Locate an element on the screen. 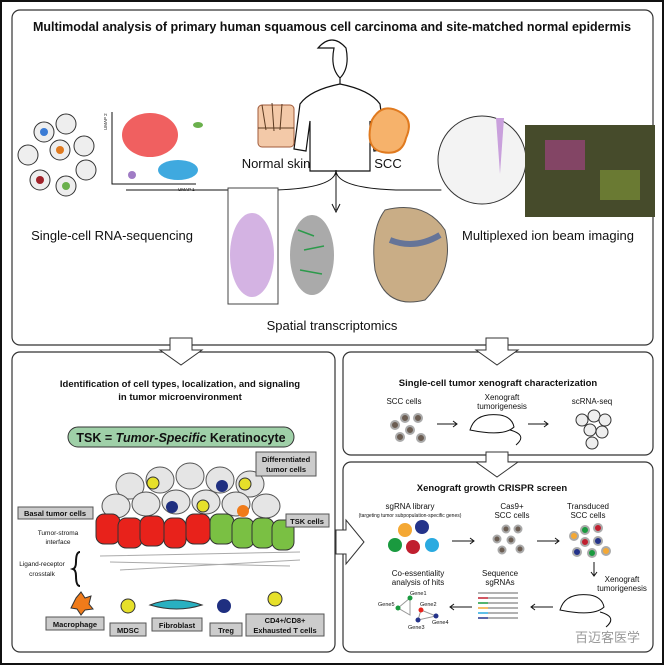 Image resolution: width=664 pixels, height=665 pixels. basal-tumor-cells is located at coordinates (153, 531).